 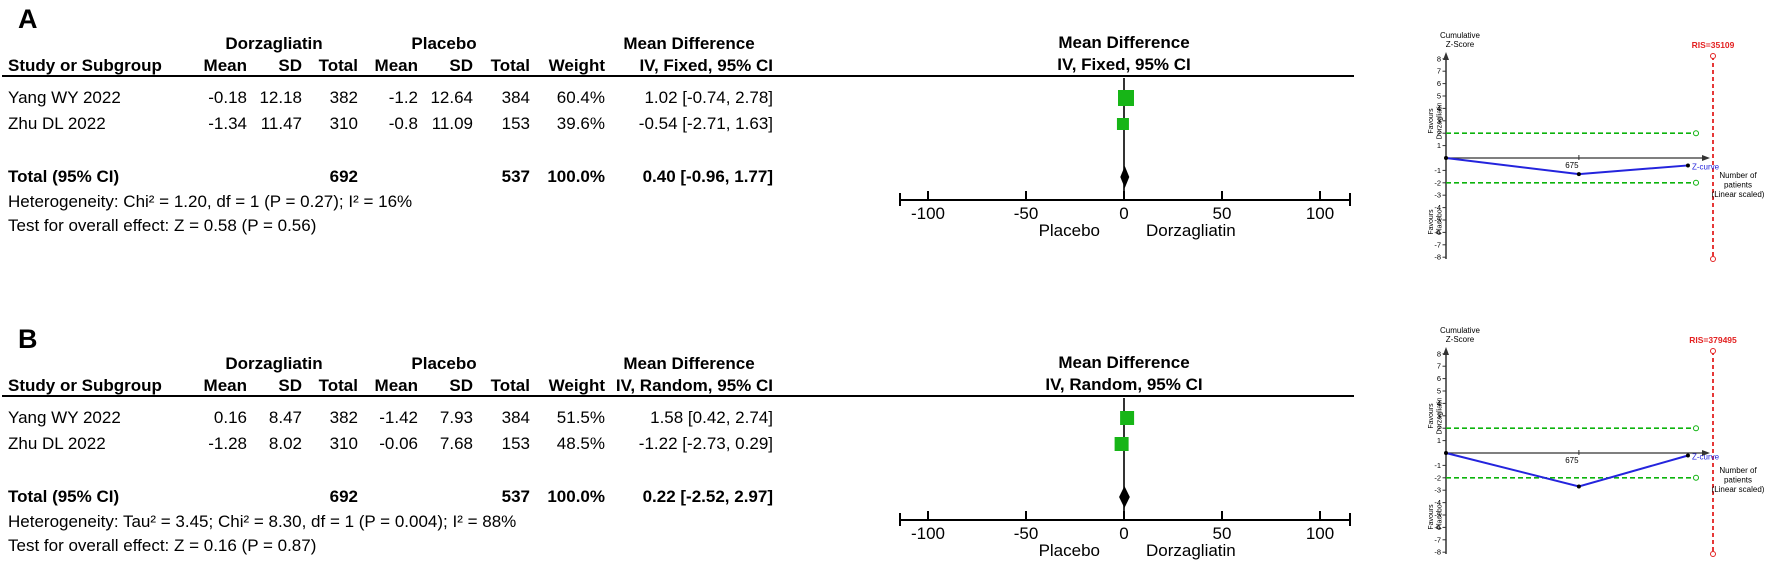 I want to click on total-ctl-n: 537, so click(x=515, y=176).